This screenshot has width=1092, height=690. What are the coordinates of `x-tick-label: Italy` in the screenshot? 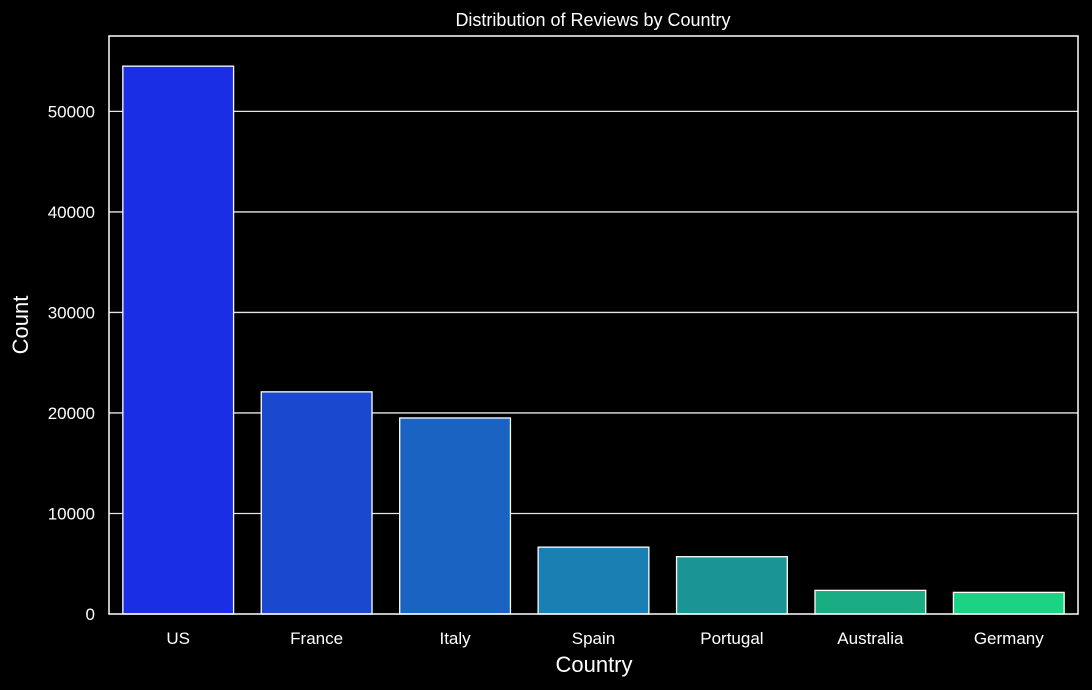 It's located at (455, 638).